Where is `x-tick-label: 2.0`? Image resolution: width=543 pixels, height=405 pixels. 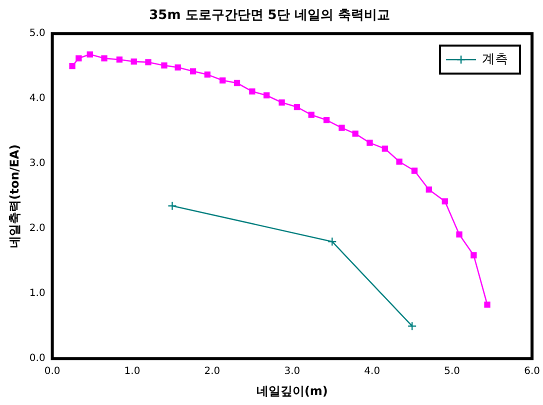 x-tick-label: 2.0 is located at coordinates (212, 372).